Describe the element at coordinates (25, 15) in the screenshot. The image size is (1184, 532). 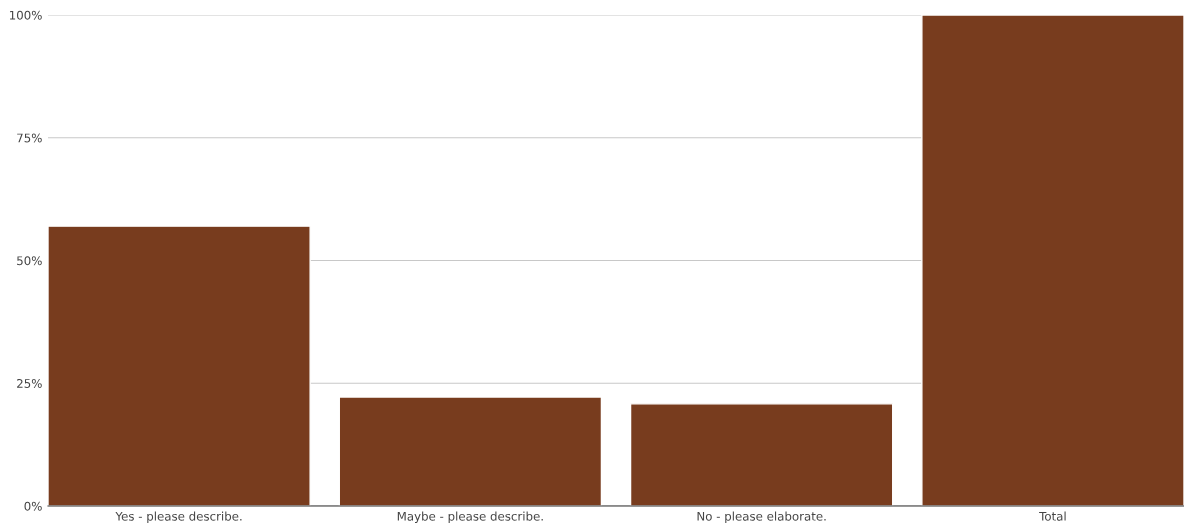
I see `y-tick-label: 100%` at that location.